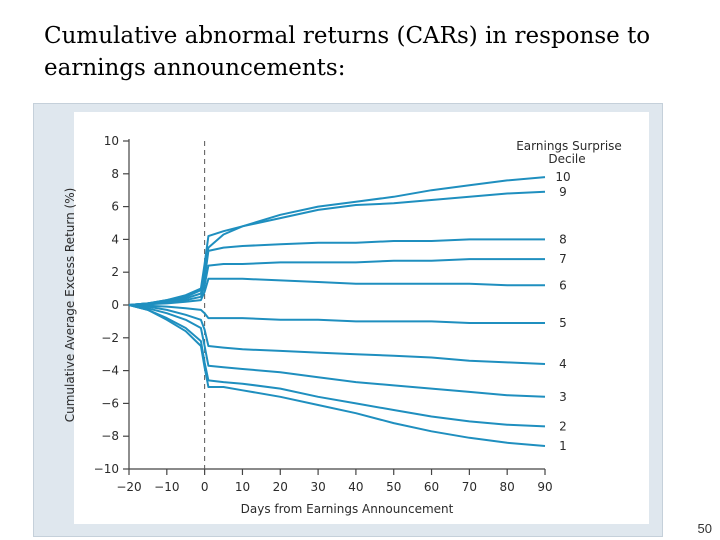  What do you see at coordinates (563, 364) in the screenshot?
I see `series-label-decile-4: 4` at bounding box center [563, 364].